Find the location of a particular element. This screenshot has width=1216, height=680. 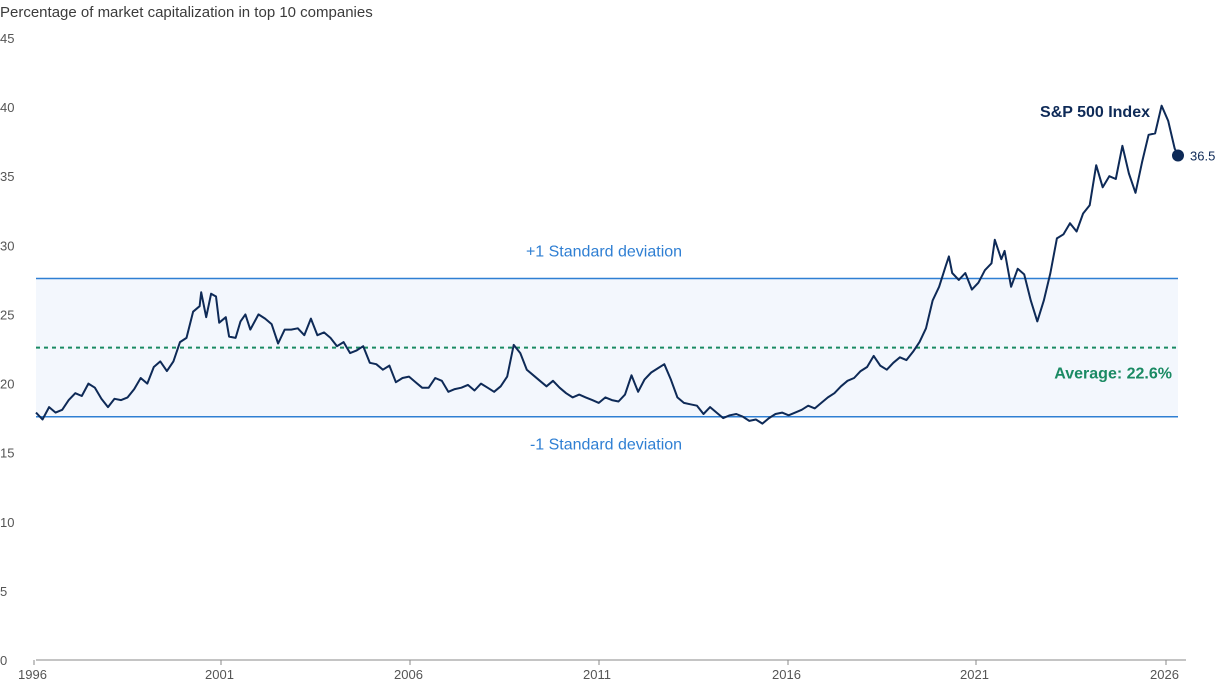

y-tick-label: 25 is located at coordinates (7, 314).